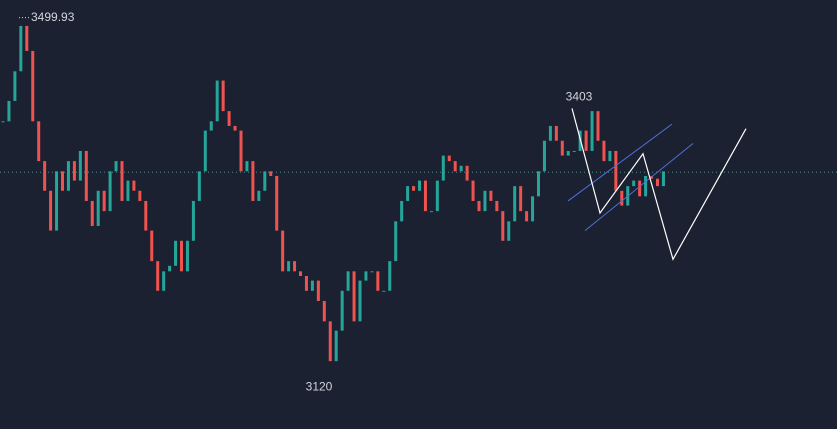 The height and width of the screenshot is (429, 837). I want to click on high-label: 3499.93, so click(53, 17).